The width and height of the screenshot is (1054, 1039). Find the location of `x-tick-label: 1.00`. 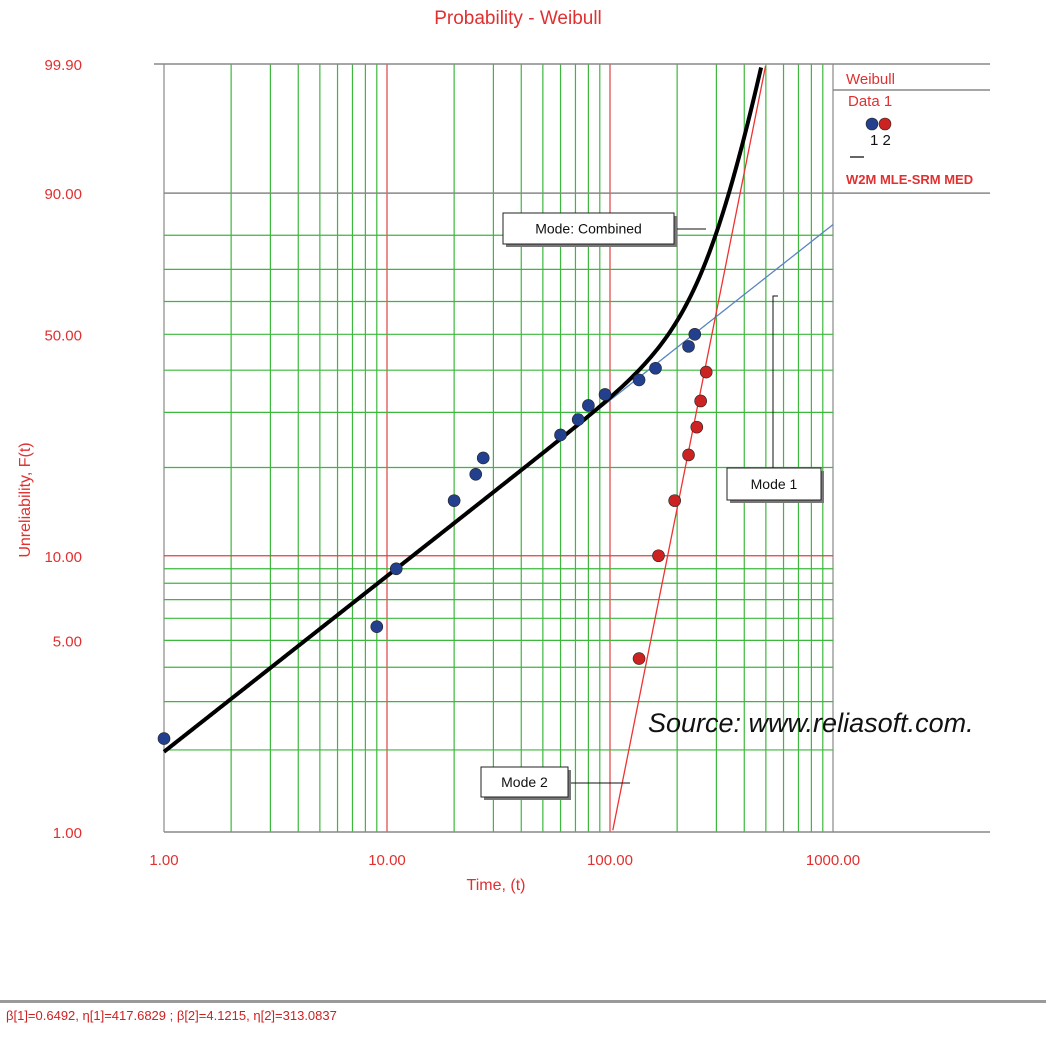

x-tick-label: 1.00 is located at coordinates (163, 860).